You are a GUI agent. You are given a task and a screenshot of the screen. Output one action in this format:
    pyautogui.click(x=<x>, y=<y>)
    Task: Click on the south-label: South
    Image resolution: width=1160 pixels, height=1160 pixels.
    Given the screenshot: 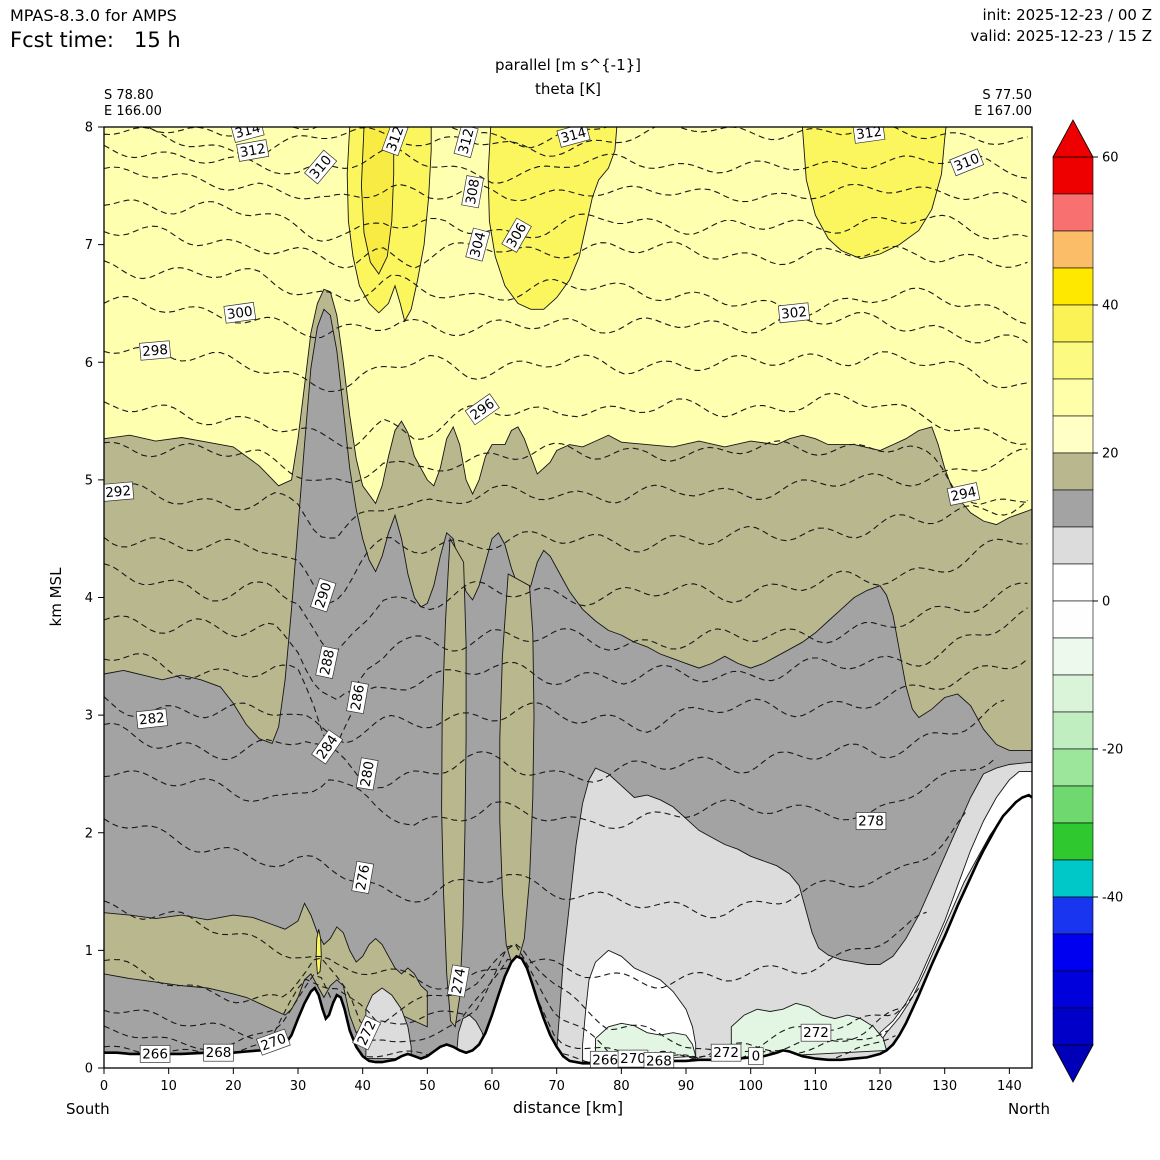 What is the action you would take?
    pyautogui.click(x=88, y=1109)
    